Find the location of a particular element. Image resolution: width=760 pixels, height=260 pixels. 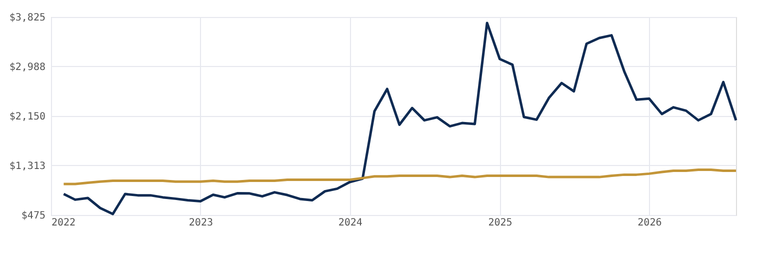

y-tick-label: $475 is located at coordinates (33, 216).